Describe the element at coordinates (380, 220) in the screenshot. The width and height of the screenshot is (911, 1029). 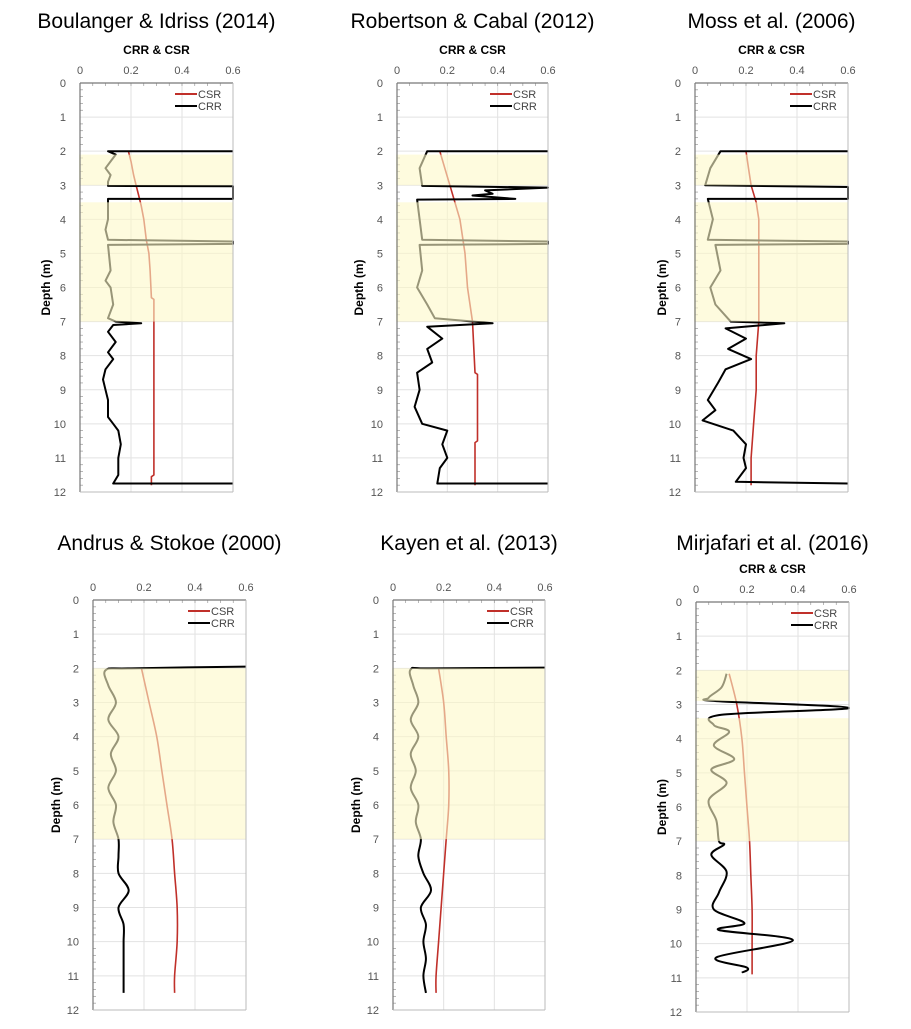
I see `y-tick-label: 4` at that location.